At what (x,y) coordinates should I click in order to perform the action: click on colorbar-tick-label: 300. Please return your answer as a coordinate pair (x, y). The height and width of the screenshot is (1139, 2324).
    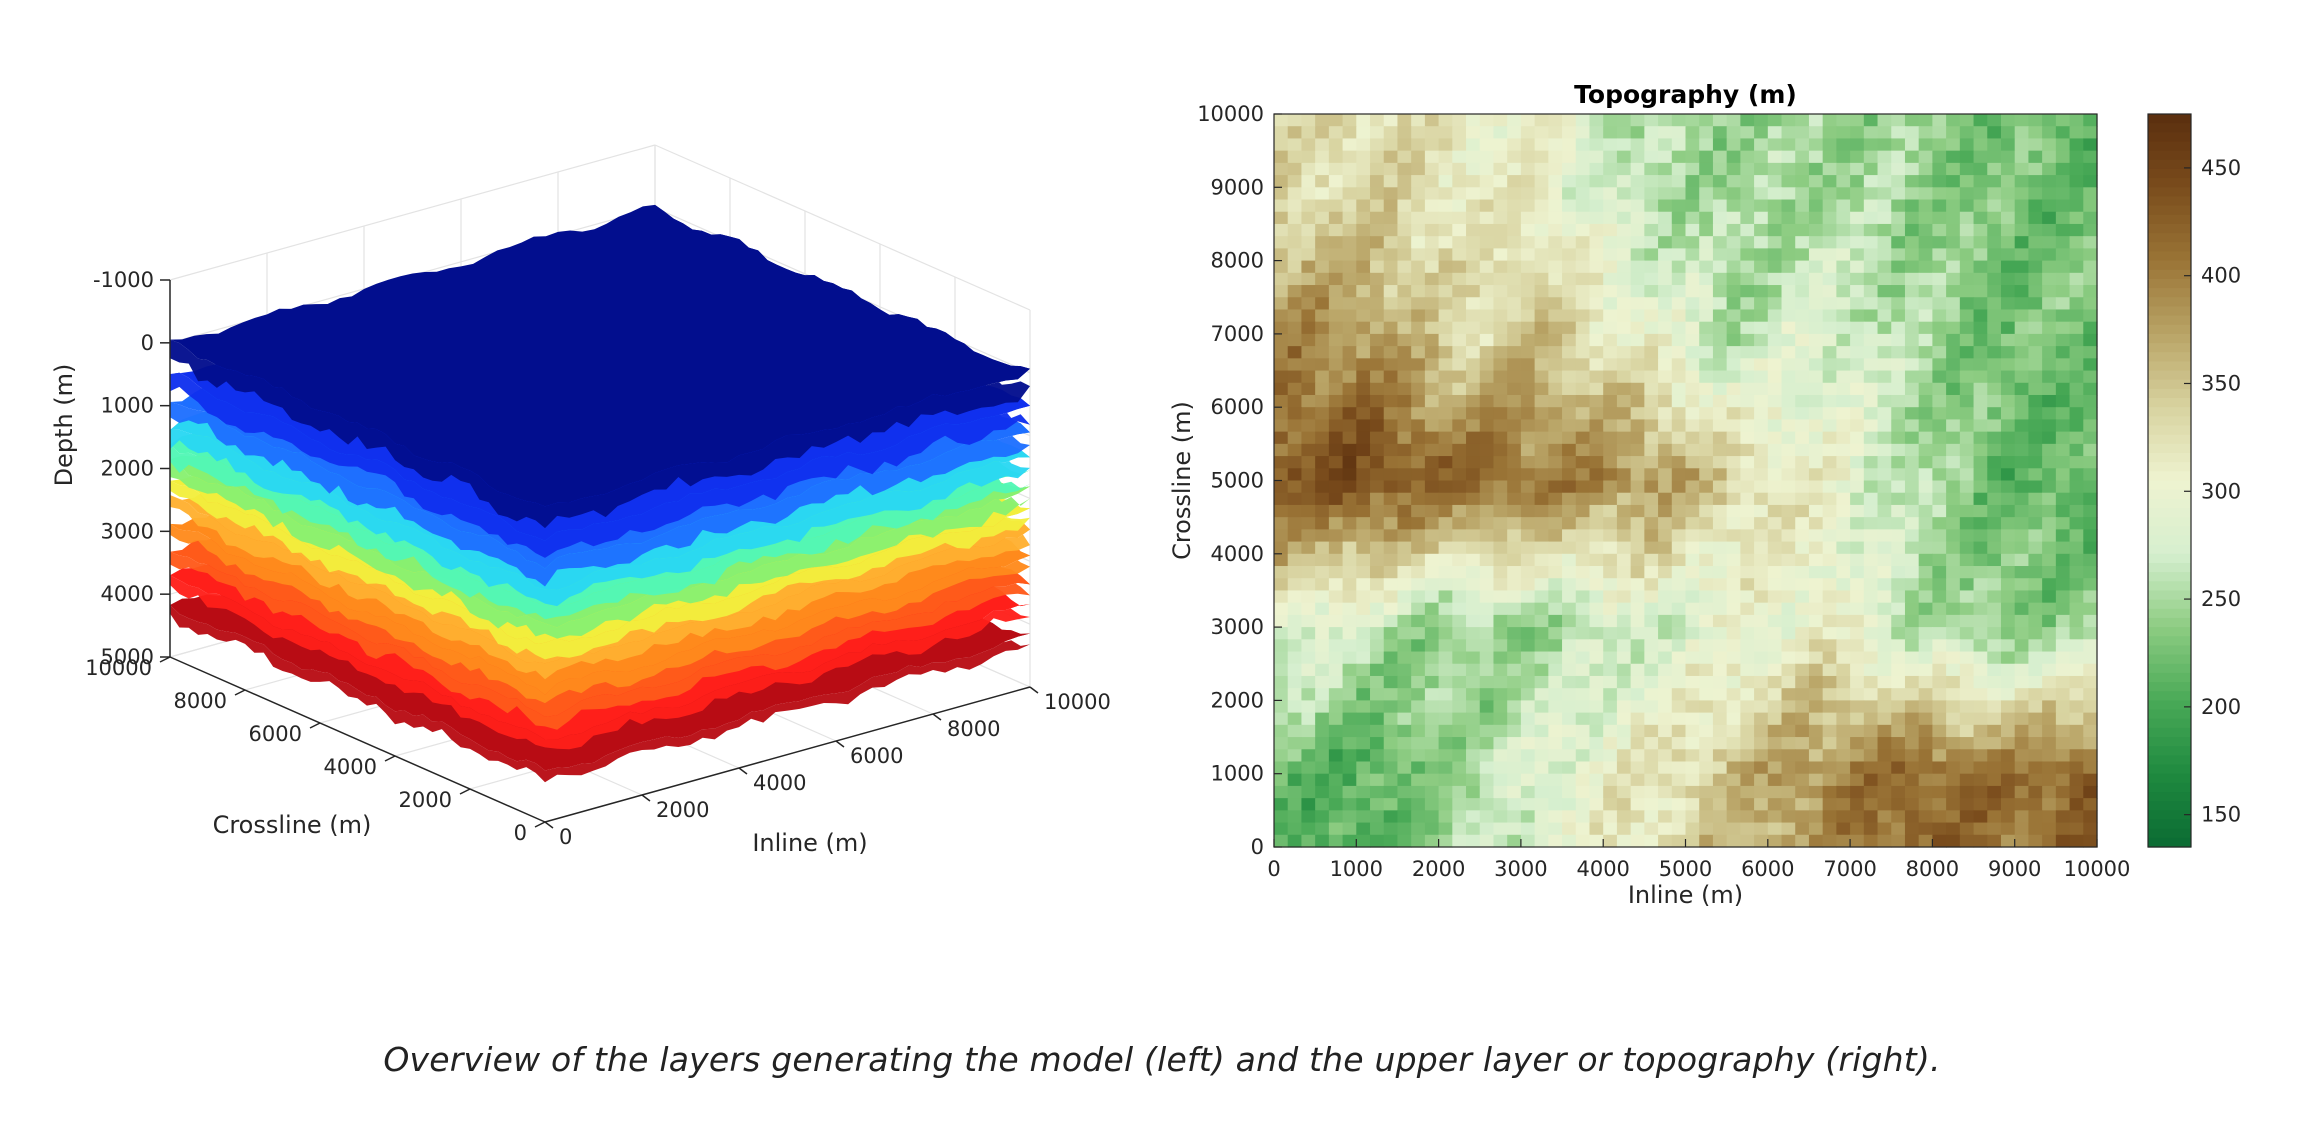
    Looking at the image, I should click on (2221, 491).